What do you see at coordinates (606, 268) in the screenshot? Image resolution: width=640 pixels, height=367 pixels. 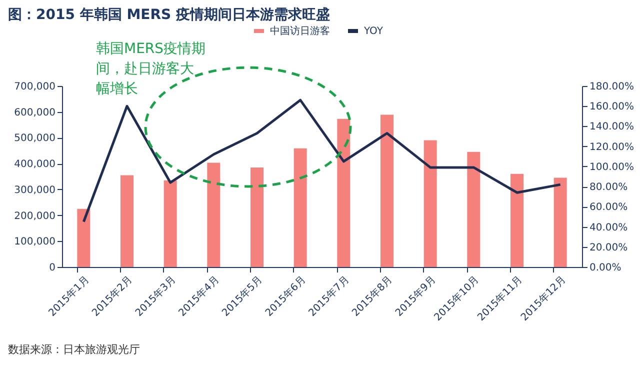 I see `y2-tick-label: 0.00%` at bounding box center [606, 268].